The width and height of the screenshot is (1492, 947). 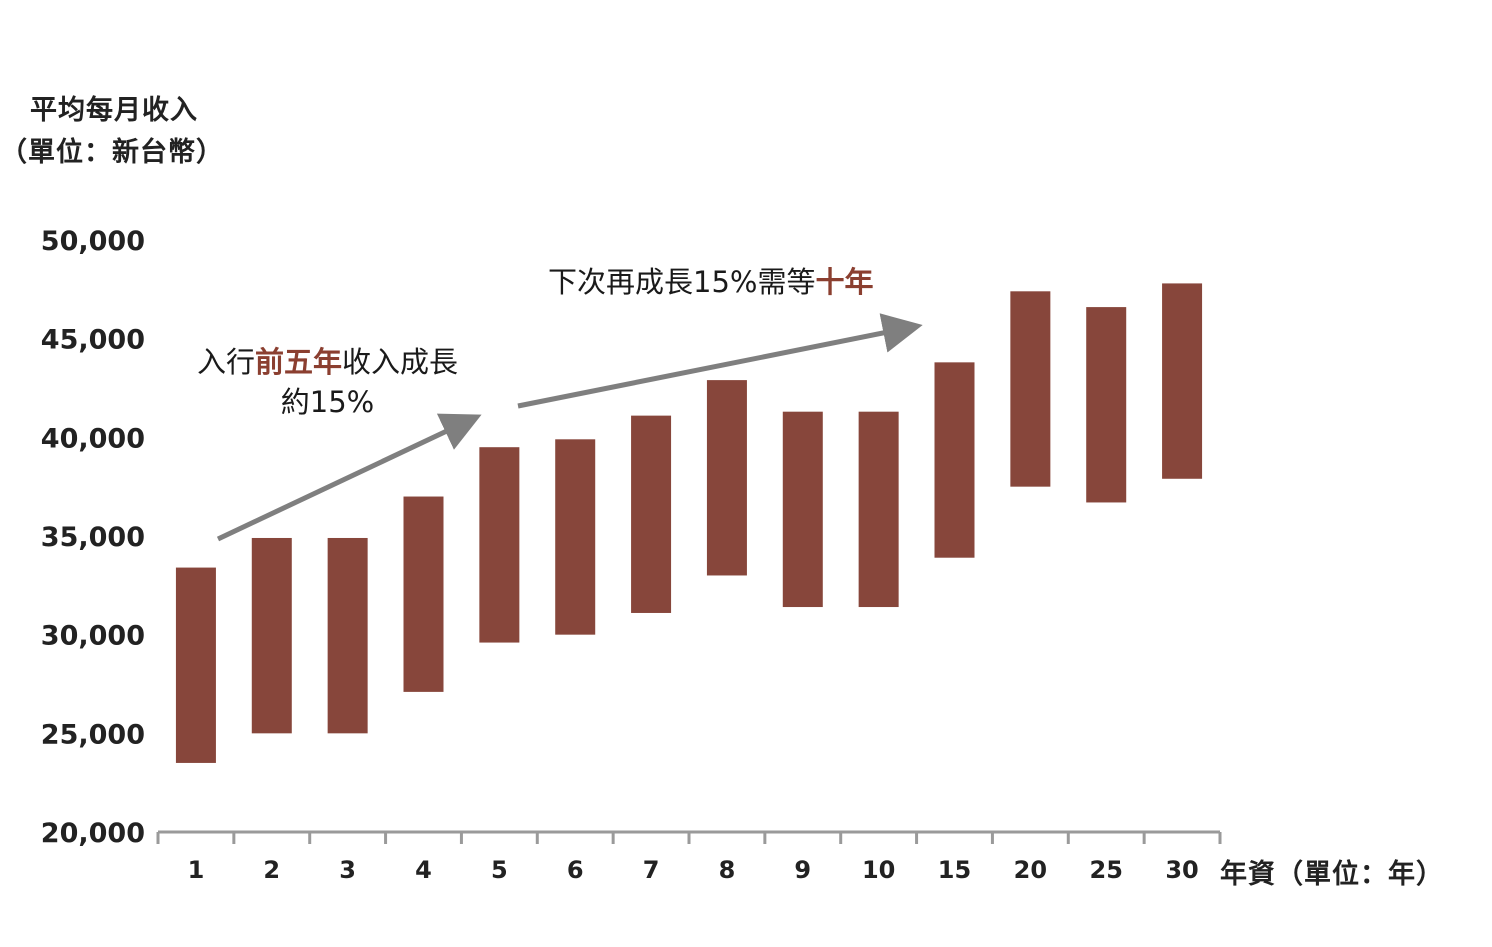 What do you see at coordinates (1181, 870) in the screenshot?
I see `x-tick-label: 30` at bounding box center [1181, 870].